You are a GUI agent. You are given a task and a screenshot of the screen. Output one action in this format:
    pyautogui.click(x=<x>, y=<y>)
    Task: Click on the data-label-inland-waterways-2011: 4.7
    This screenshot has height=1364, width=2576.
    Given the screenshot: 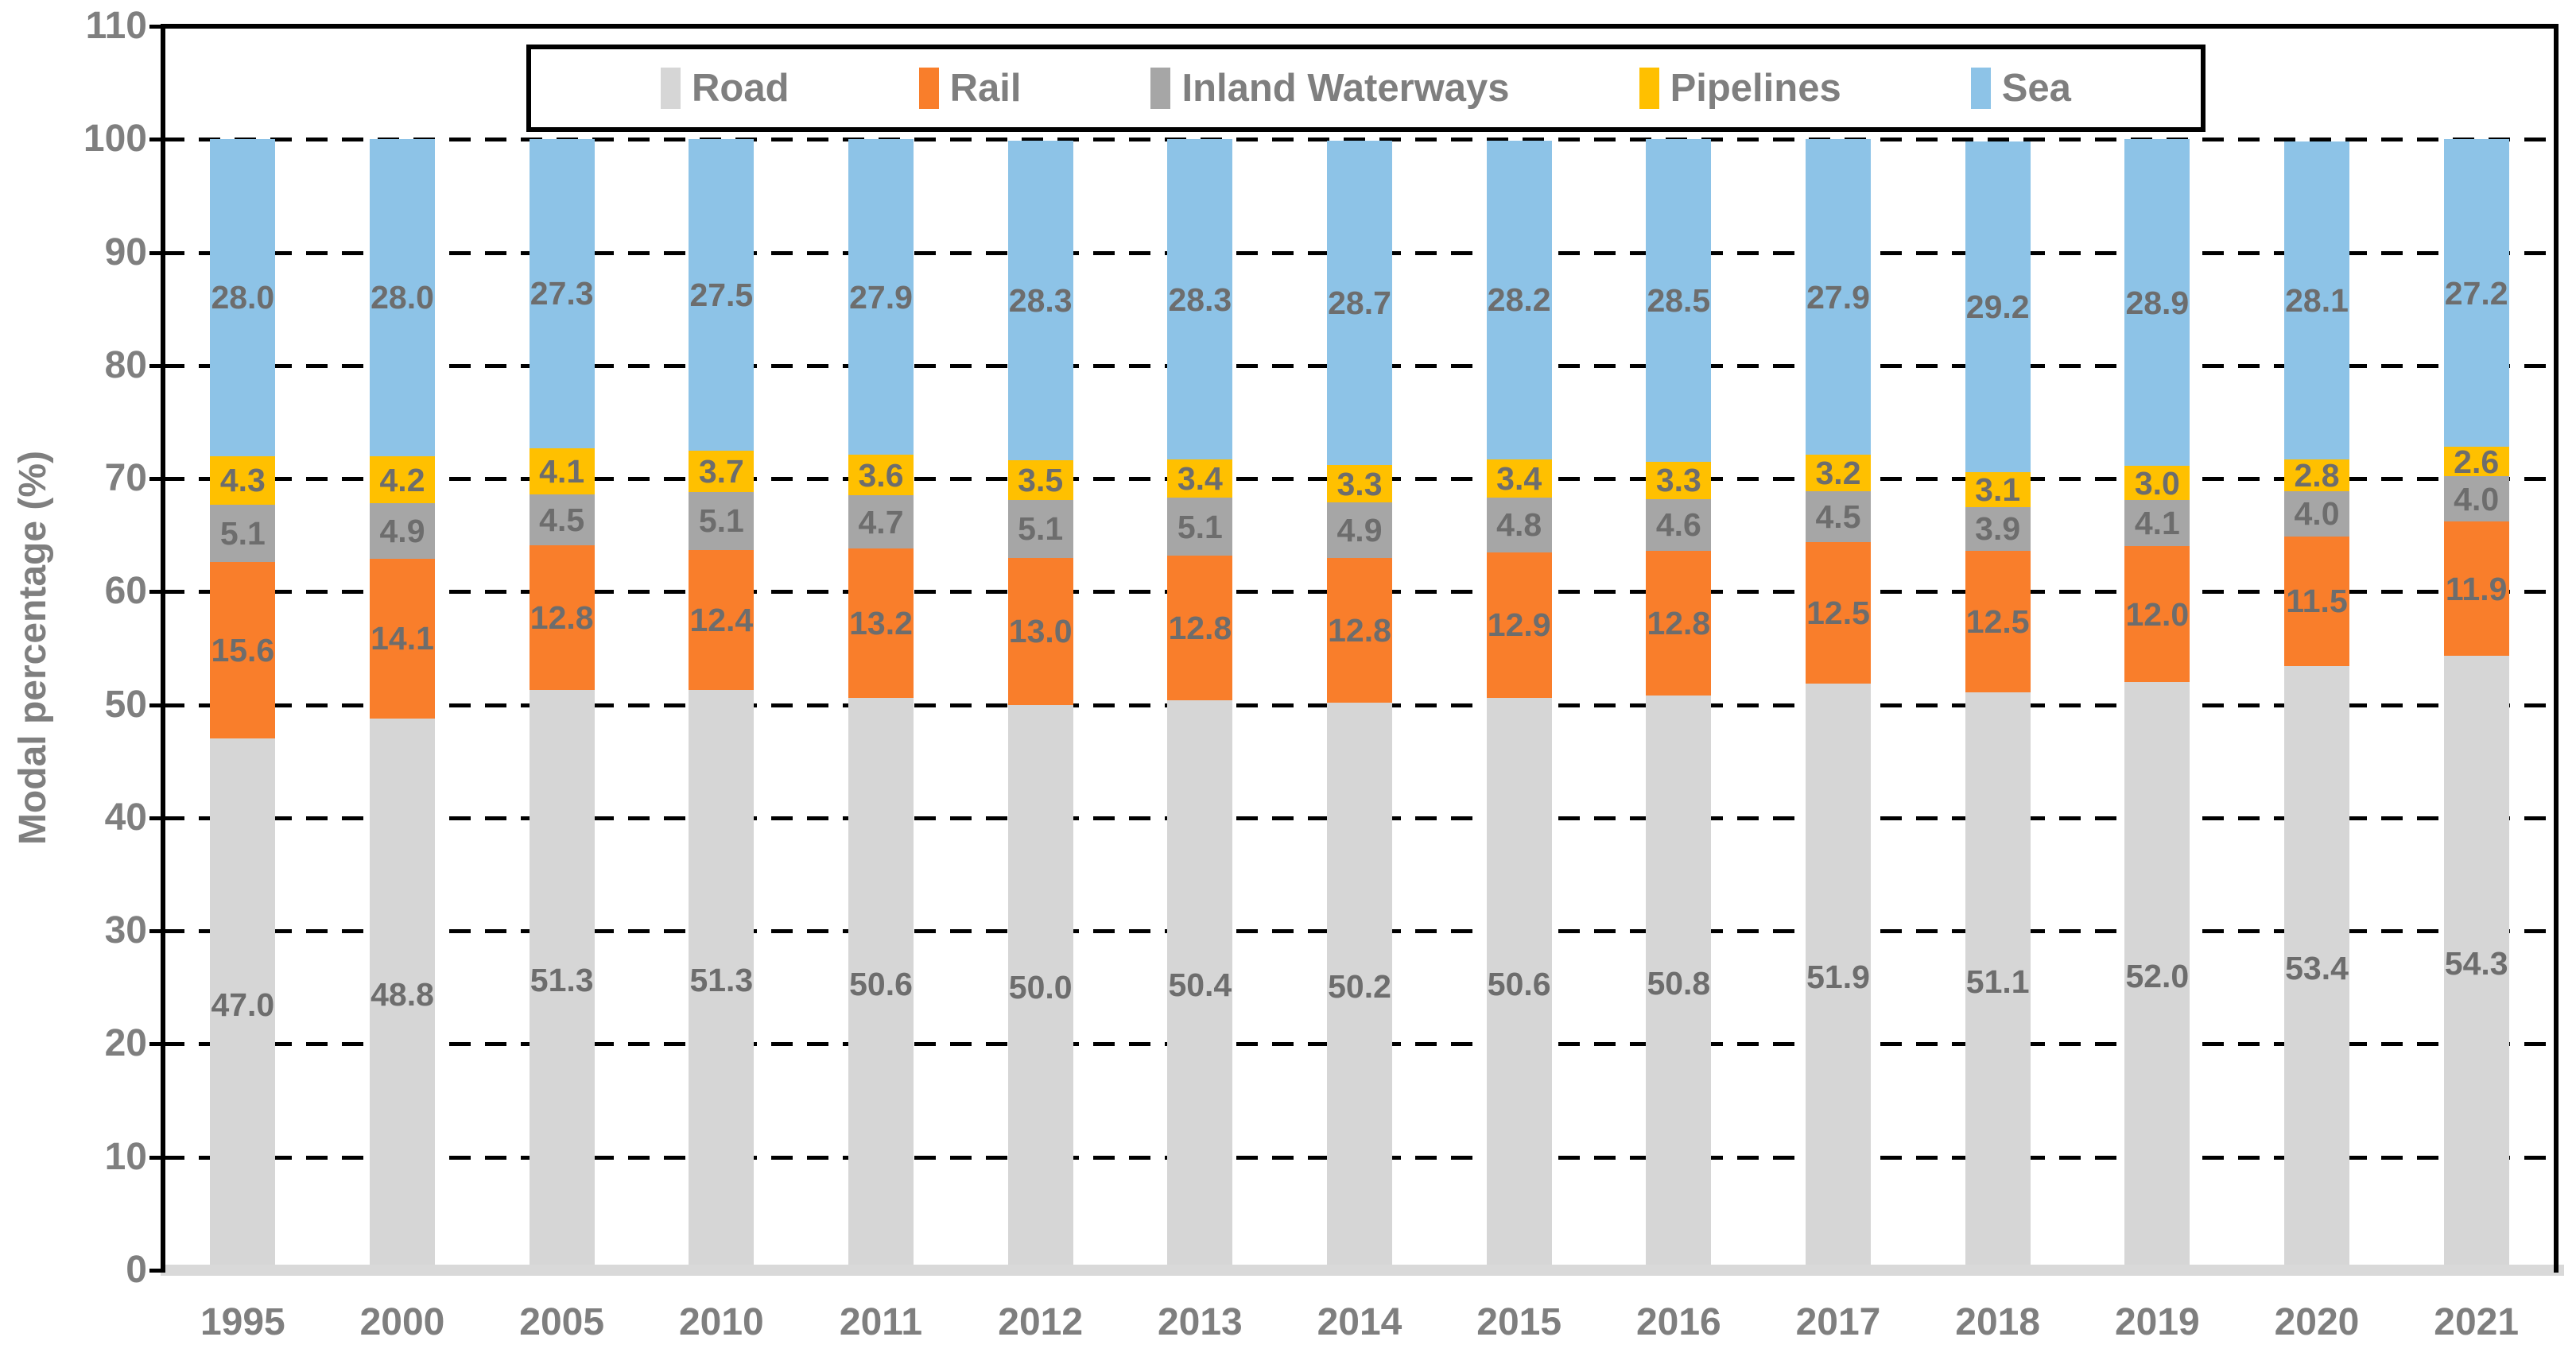 What is the action you would take?
    pyautogui.click(x=881, y=522)
    